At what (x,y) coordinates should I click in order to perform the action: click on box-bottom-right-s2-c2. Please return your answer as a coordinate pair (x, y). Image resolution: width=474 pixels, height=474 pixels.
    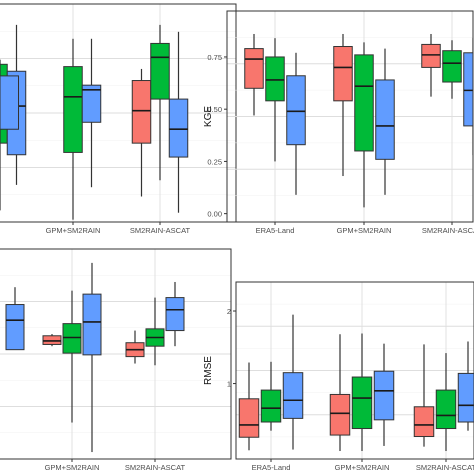
    Looking at the image, I should click on (465, 386).